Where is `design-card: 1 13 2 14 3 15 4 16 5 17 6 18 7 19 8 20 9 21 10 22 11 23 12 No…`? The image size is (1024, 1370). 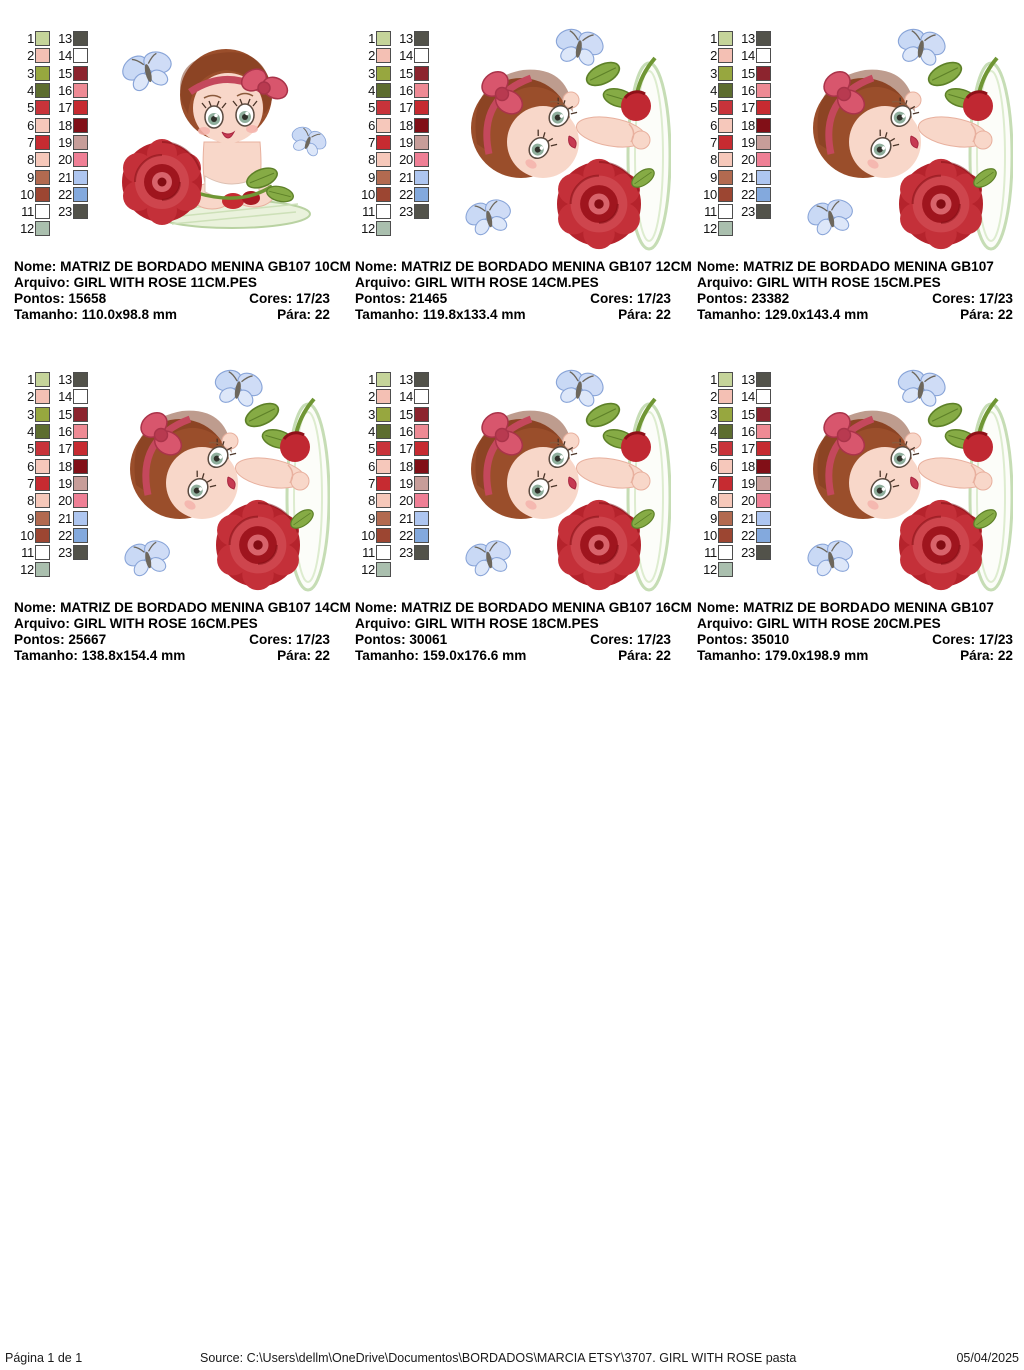
design-card: 1 13 2 14 3 15 4 16 5 17 6 18 7 19 8 20 9 21 10 22 11 23 12 No… is located at coordinates (853, 198).